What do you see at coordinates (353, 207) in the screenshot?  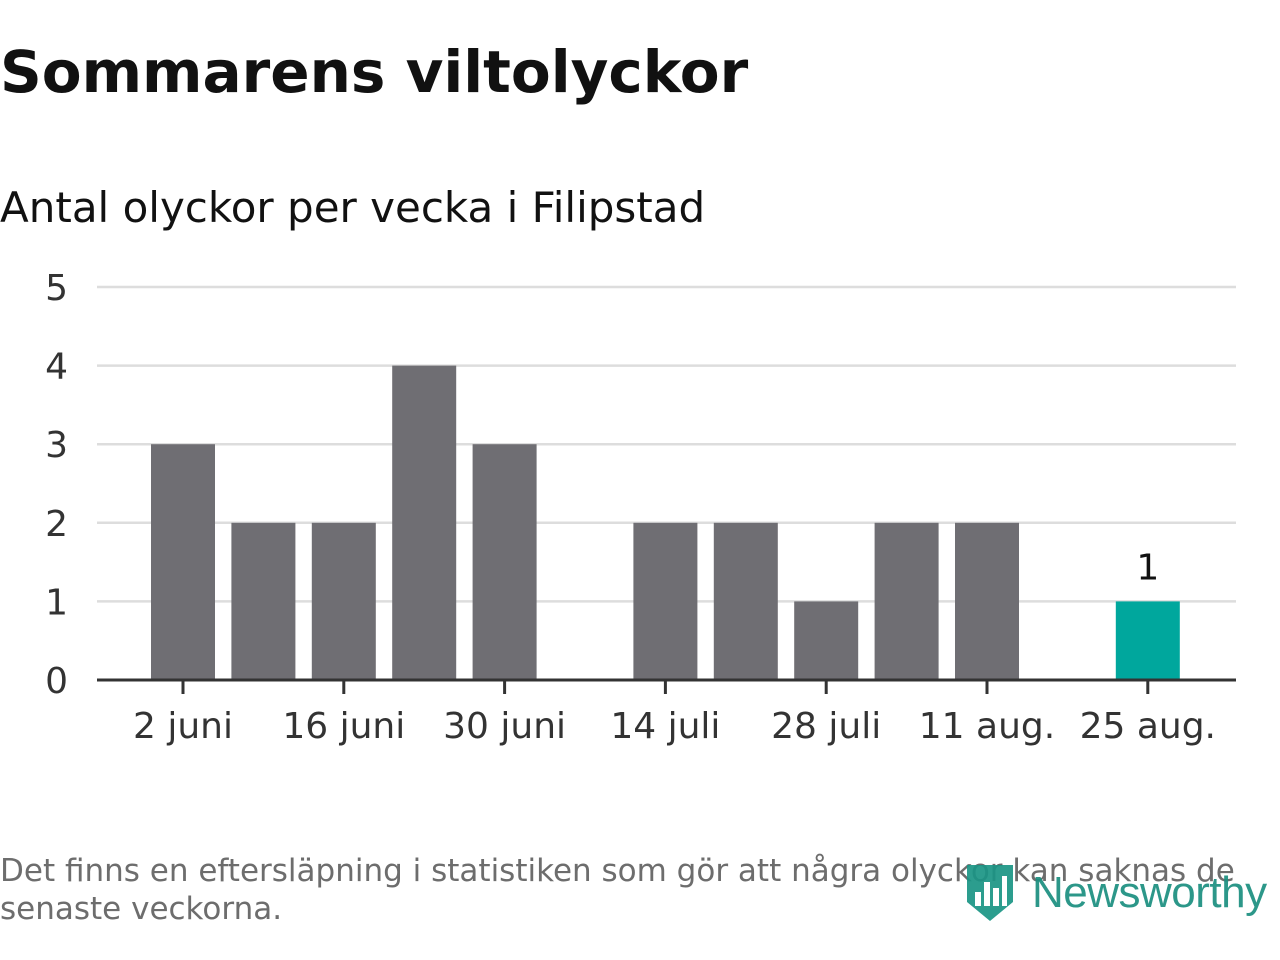 I see `chart-subtitle: Antal olyckor per vecka i Filipstad` at bounding box center [353, 207].